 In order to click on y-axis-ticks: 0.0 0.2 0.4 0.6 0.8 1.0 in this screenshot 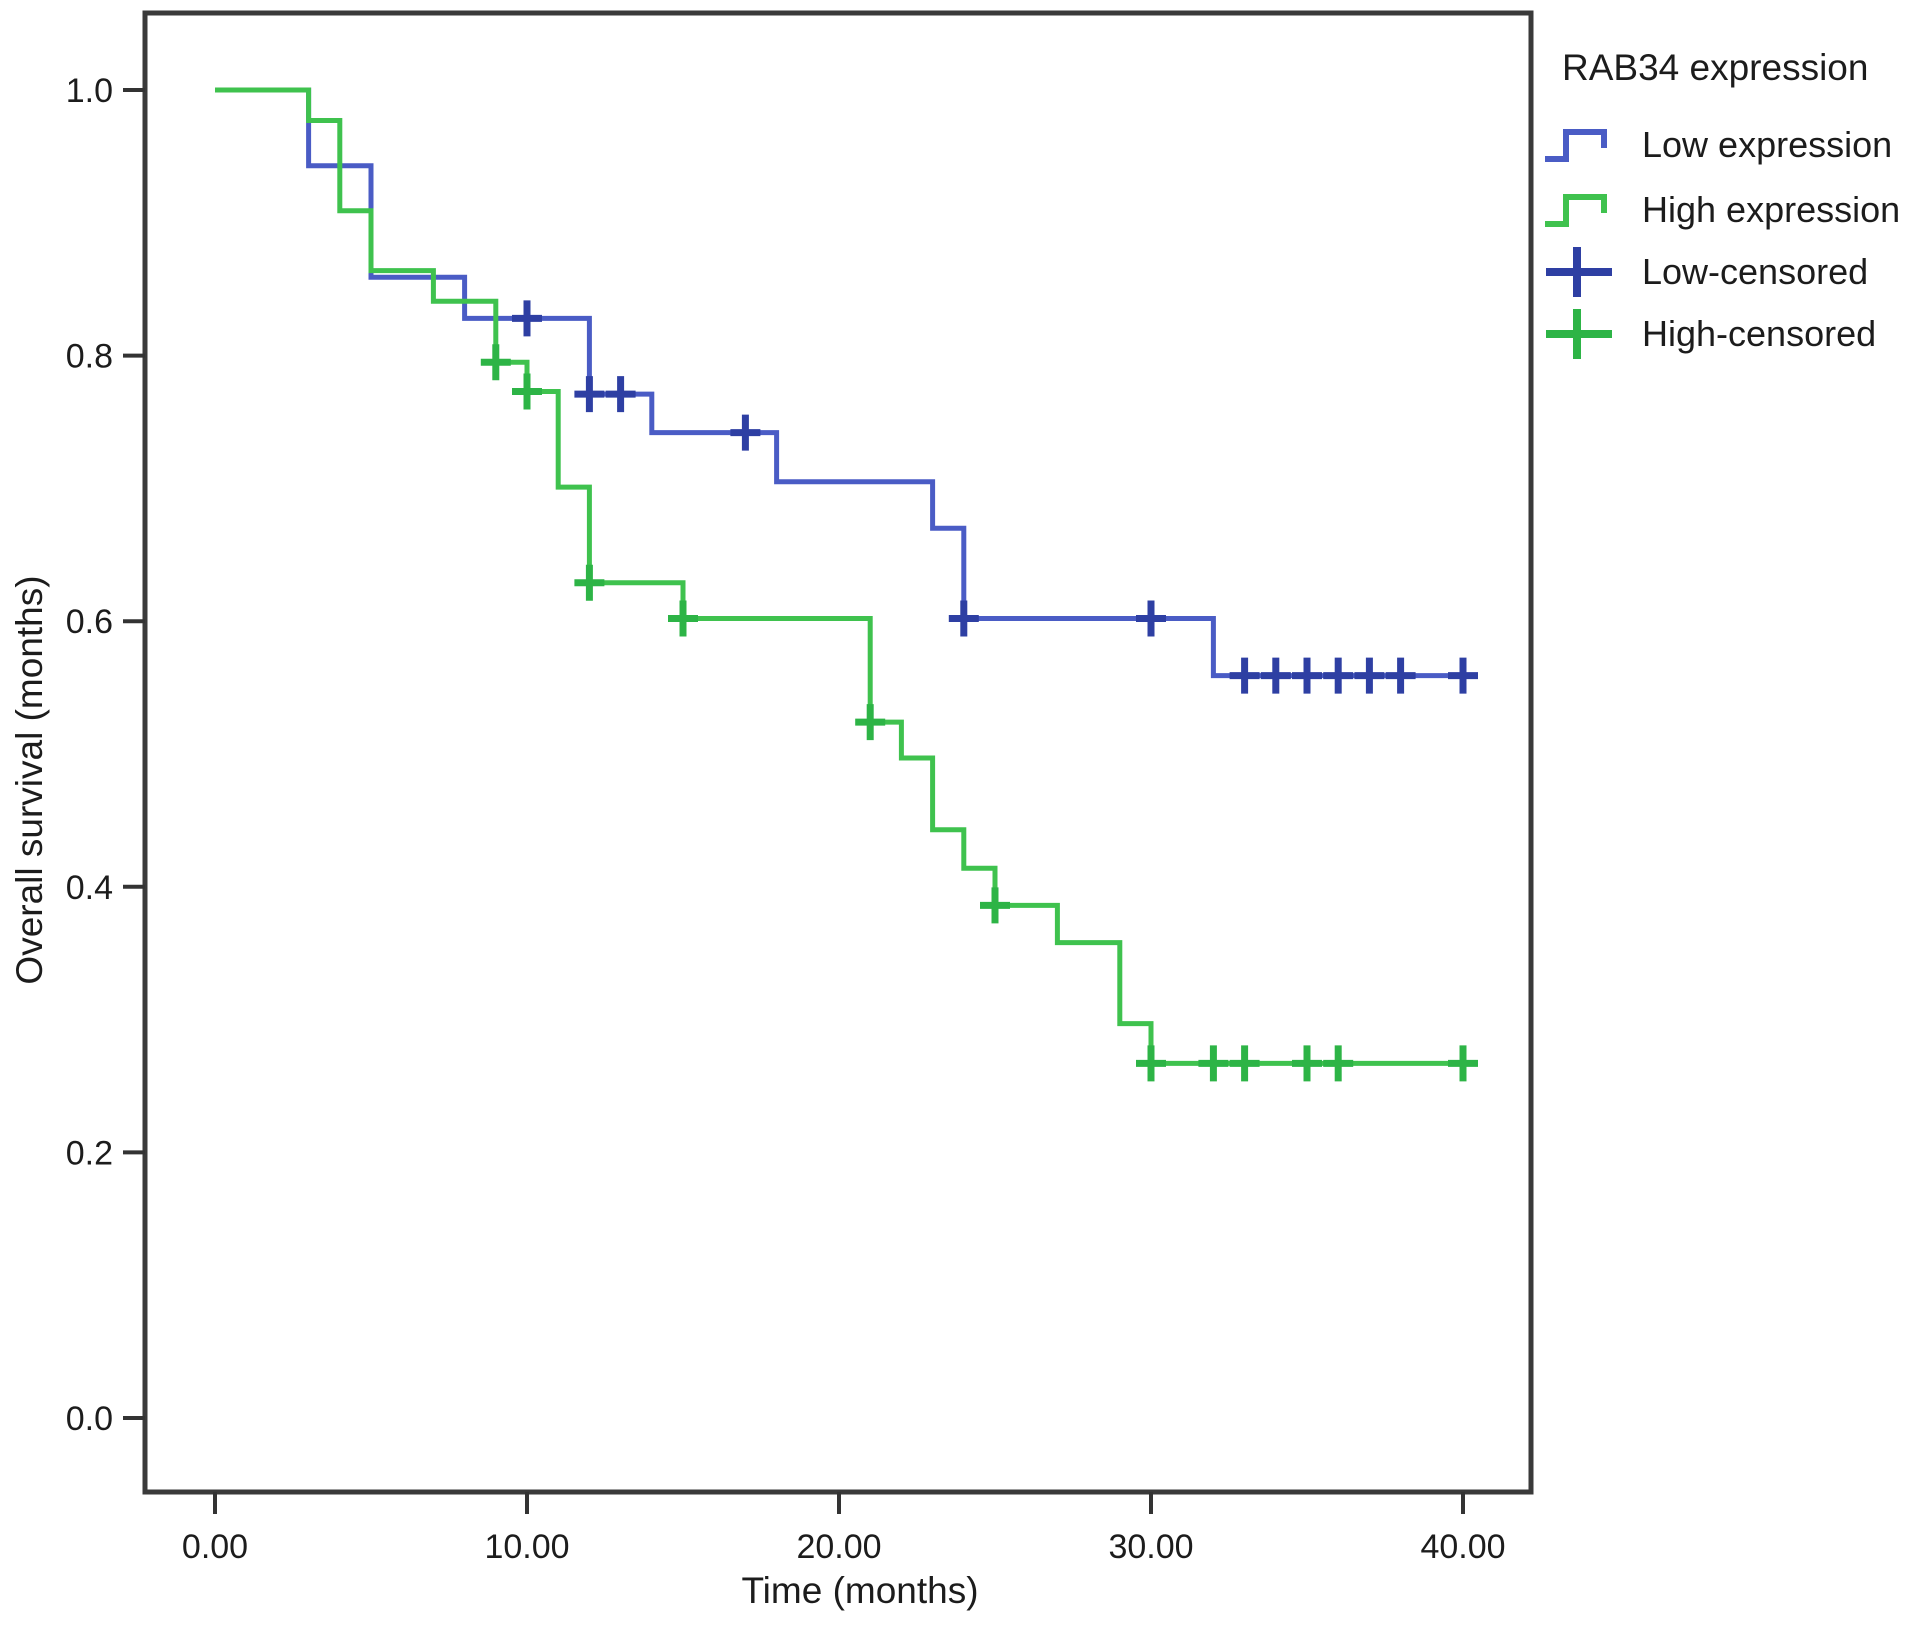, I will do `click(105, 755)`.